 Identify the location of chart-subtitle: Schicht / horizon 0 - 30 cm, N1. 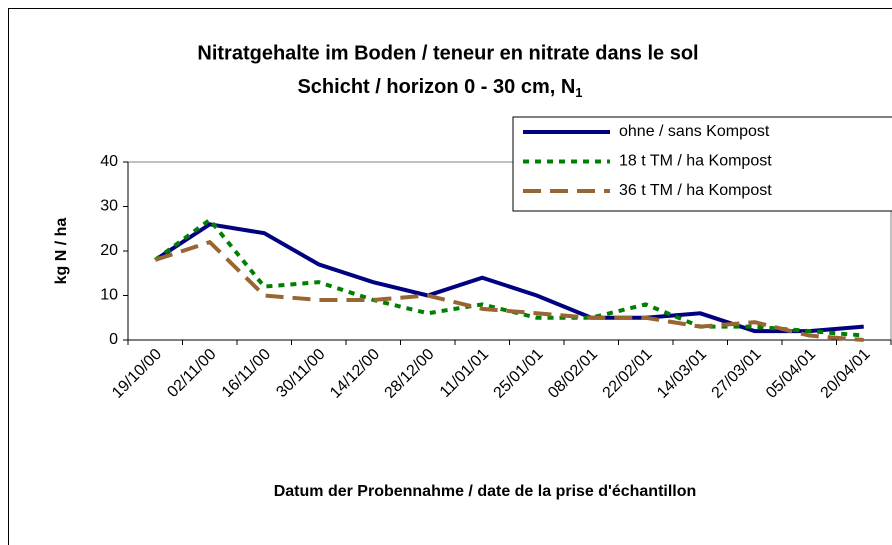
(439, 88).